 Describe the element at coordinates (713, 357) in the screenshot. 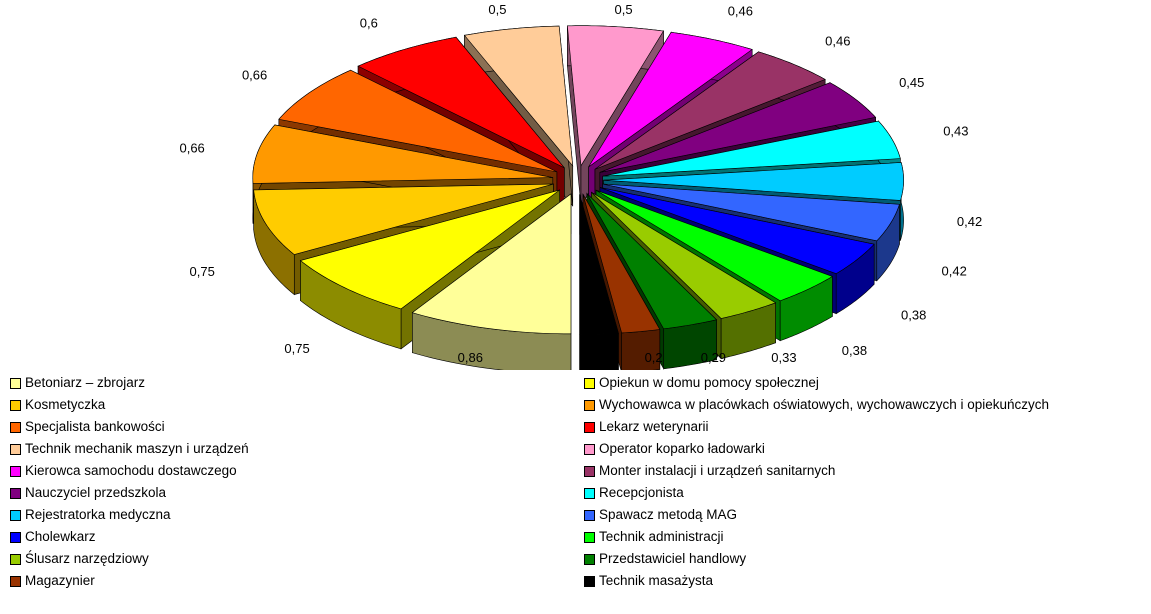

I see `data-label: 0,29` at that location.